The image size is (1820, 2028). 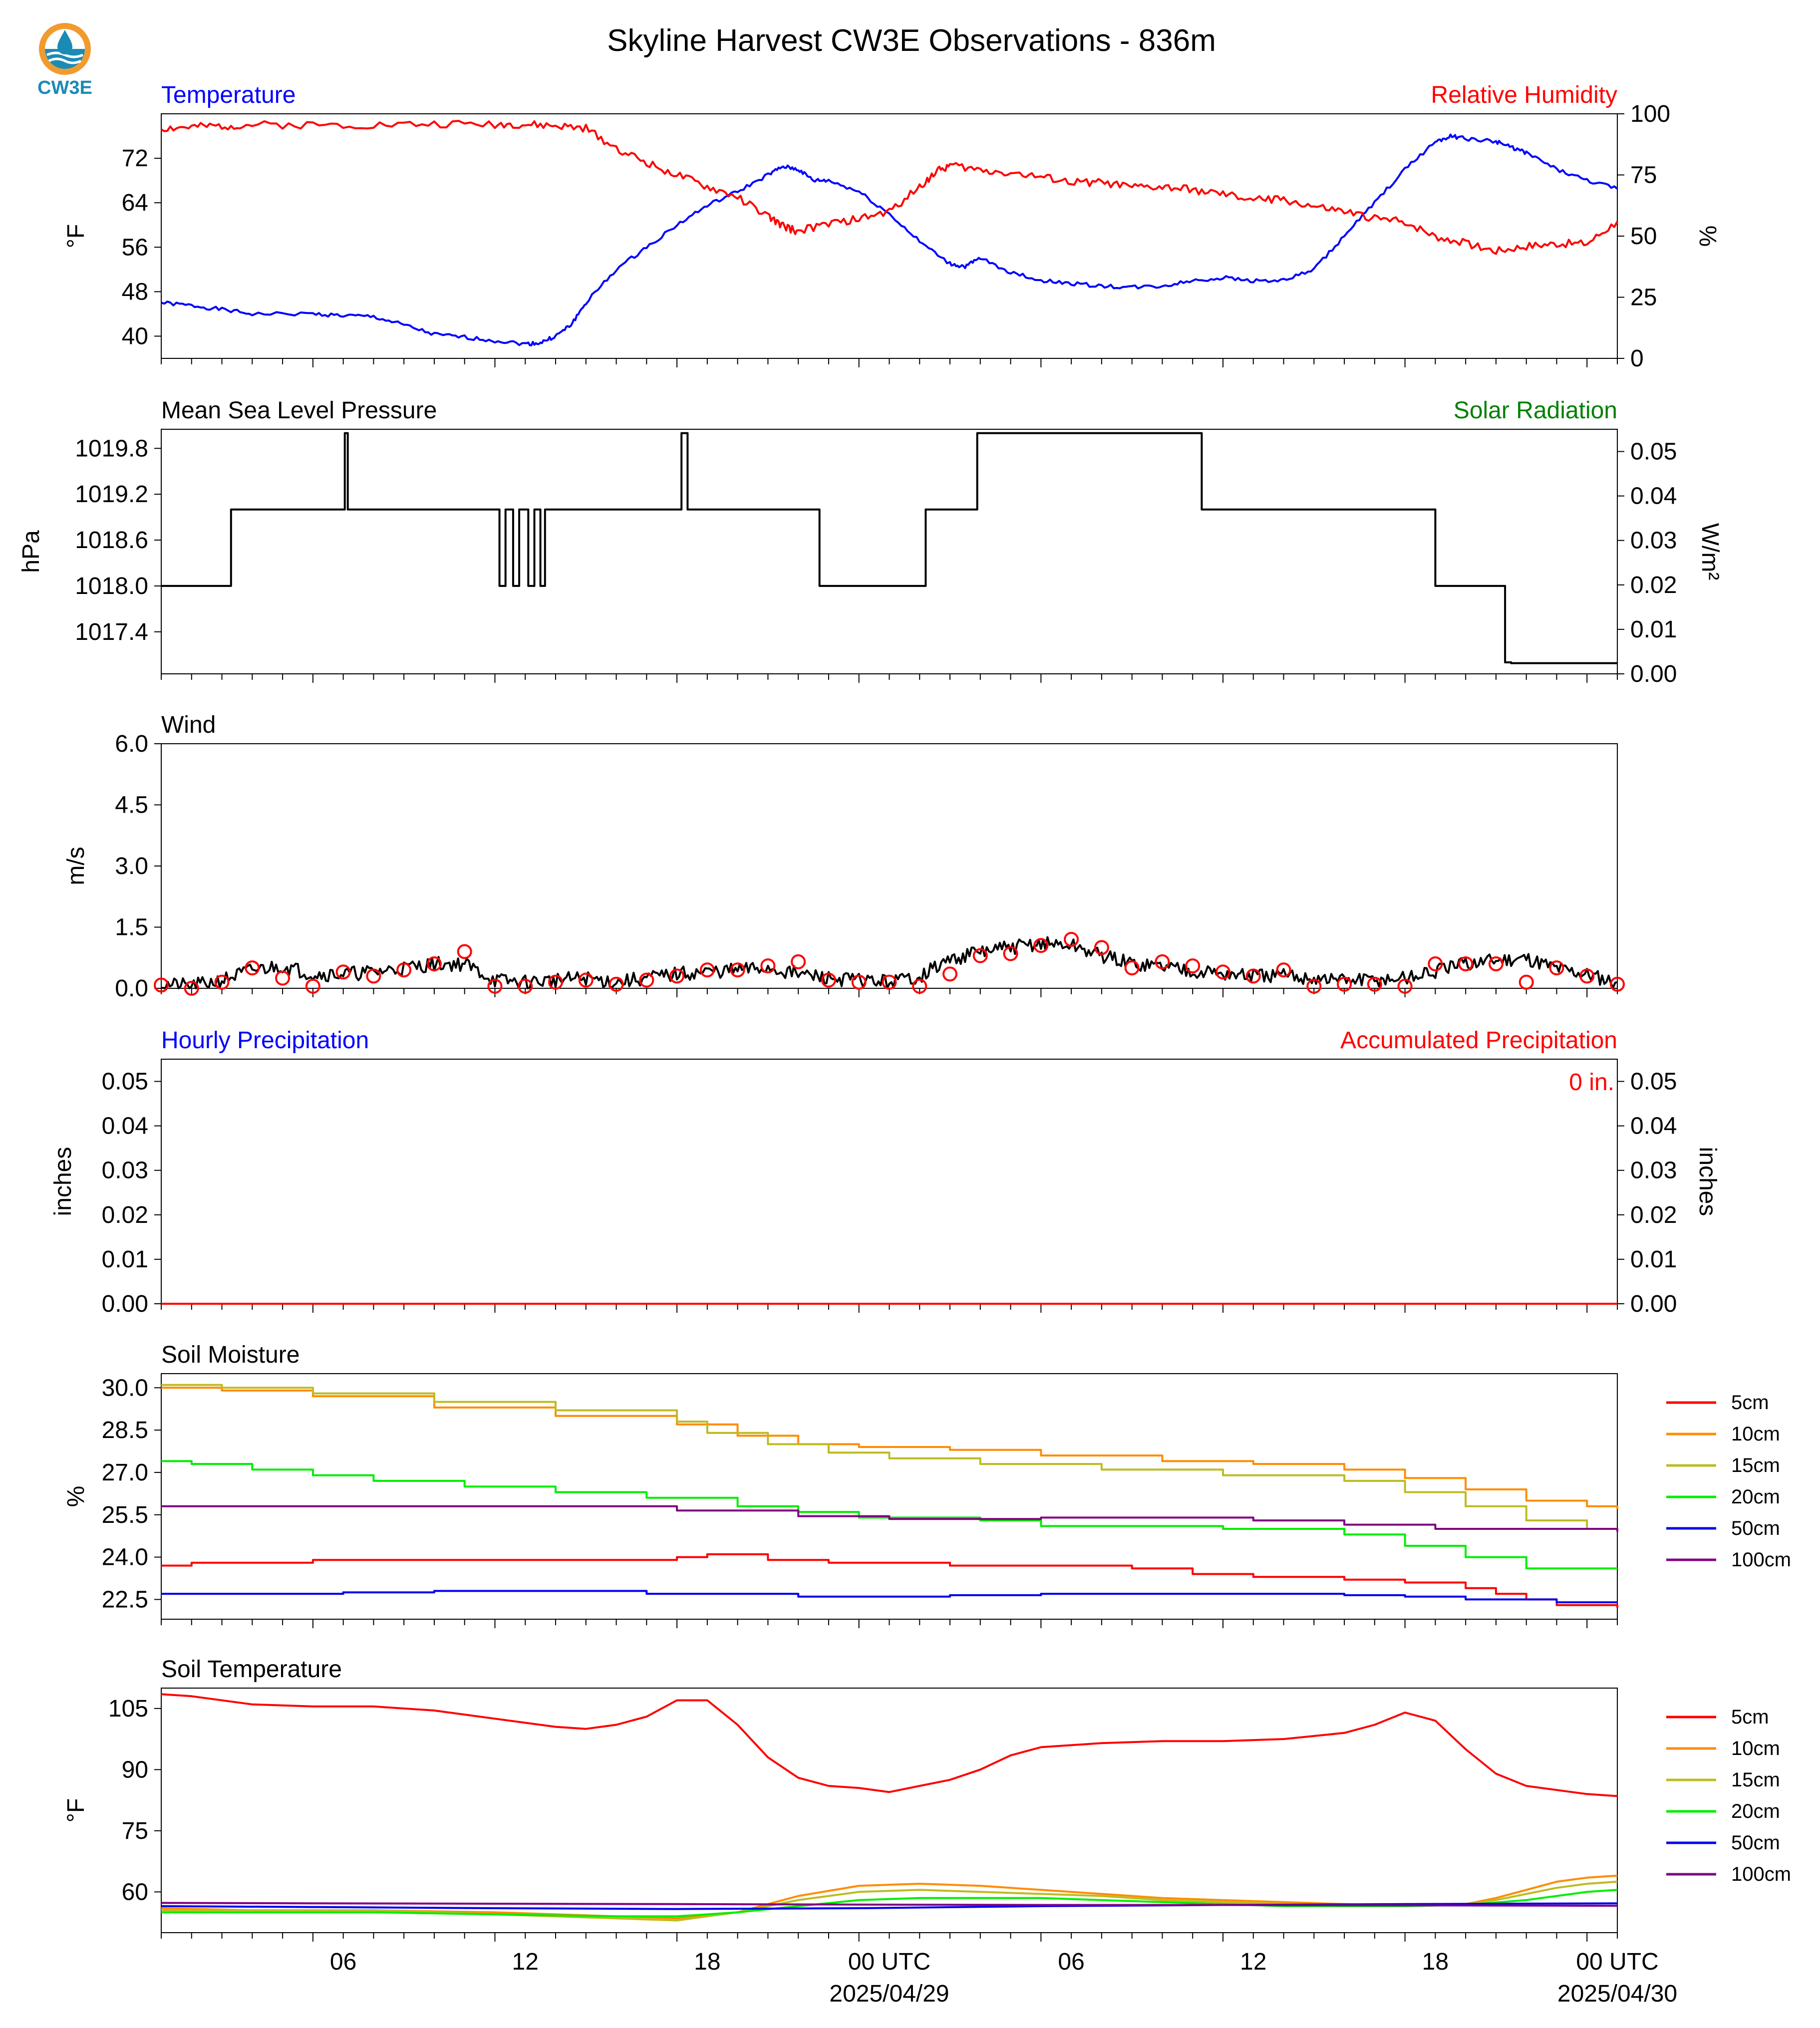 What do you see at coordinates (131, 927) in the screenshot?
I see `ytick-label-left: 1.5` at bounding box center [131, 927].